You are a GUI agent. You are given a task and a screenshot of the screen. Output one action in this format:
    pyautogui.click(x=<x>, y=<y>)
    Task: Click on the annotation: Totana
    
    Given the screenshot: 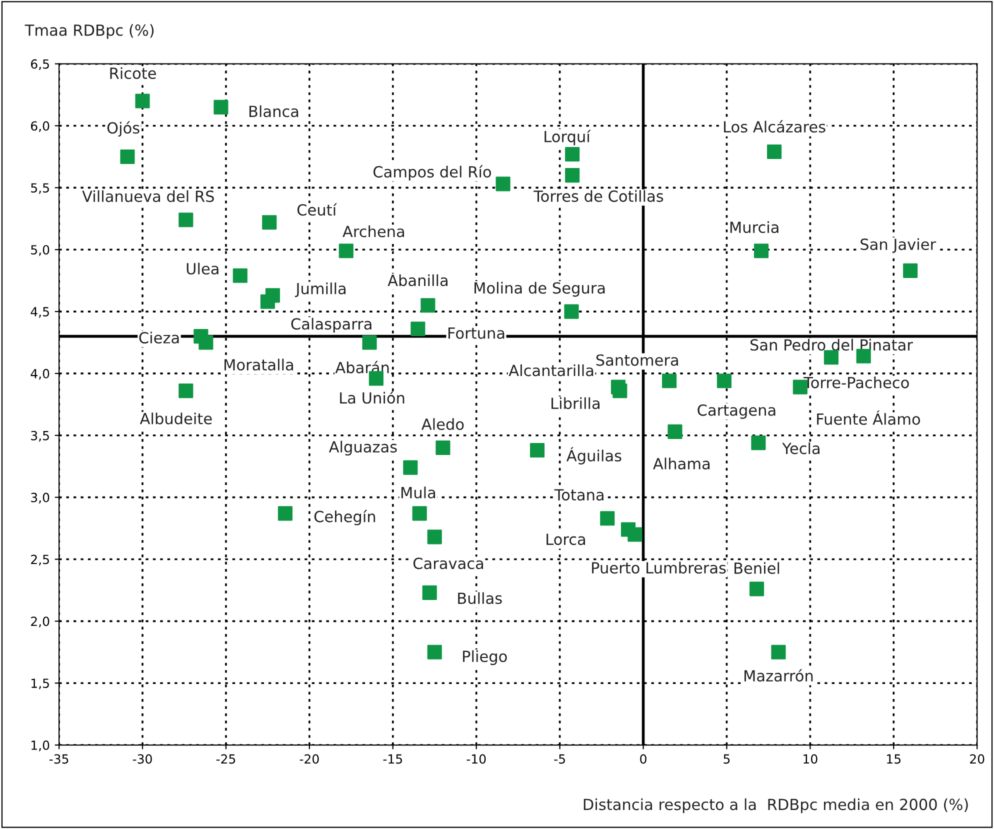 What is the action you would take?
    pyautogui.click(x=579, y=495)
    